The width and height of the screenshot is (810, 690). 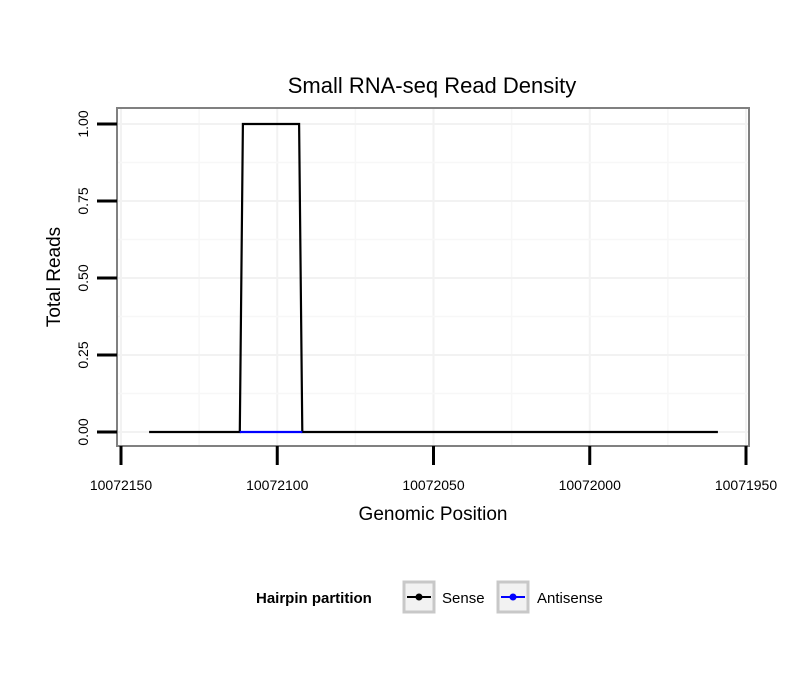 What do you see at coordinates (746, 485) in the screenshot?
I see `x-tick-label: 10071950` at bounding box center [746, 485].